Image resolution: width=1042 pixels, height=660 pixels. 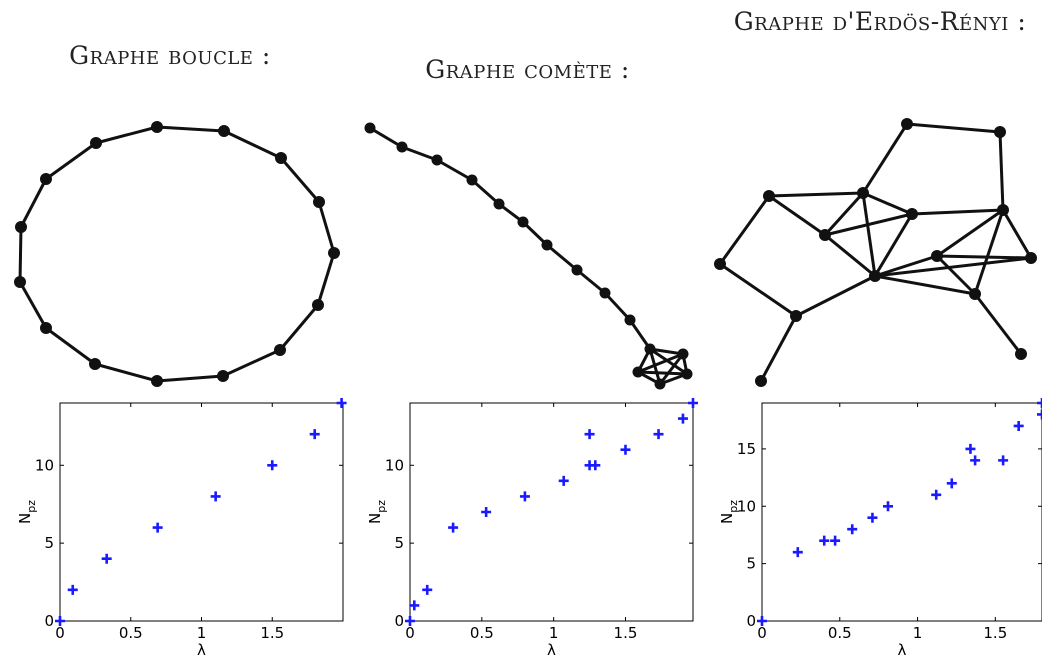 What do you see at coordinates (177, 254) in the screenshot?
I see `graphe-boucle` at bounding box center [177, 254].